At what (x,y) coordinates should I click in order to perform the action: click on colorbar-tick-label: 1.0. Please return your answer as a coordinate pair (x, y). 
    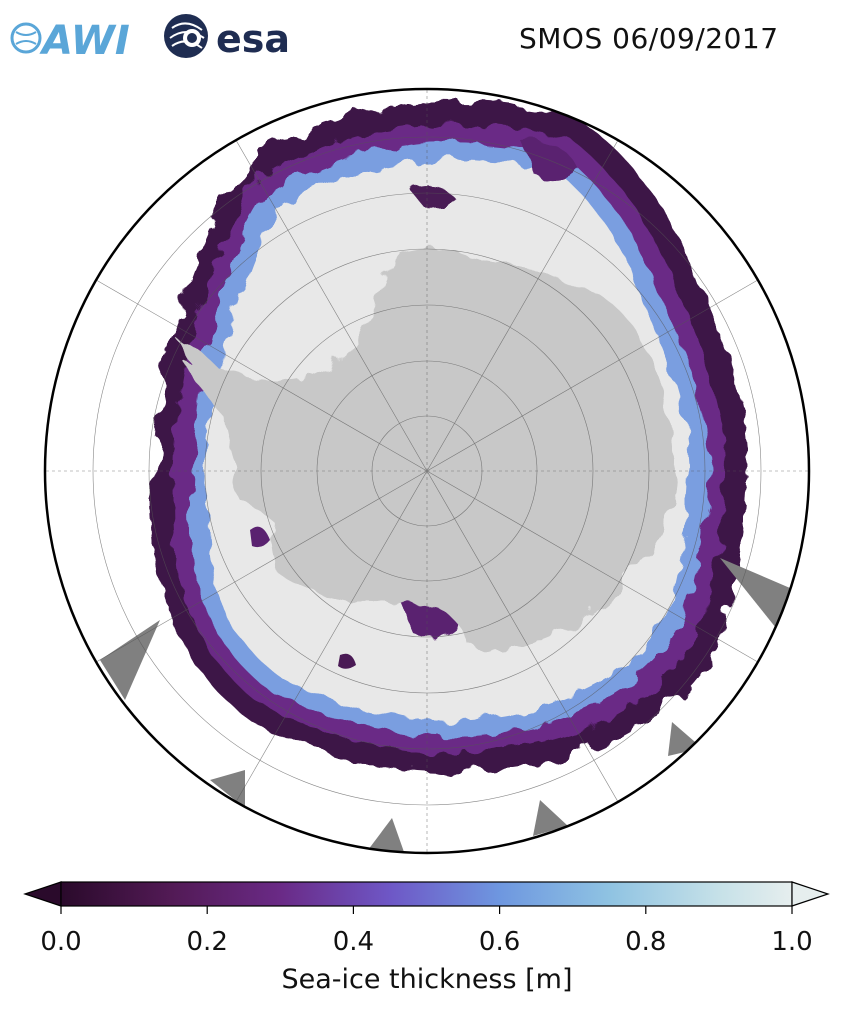
    Looking at the image, I should click on (791, 942).